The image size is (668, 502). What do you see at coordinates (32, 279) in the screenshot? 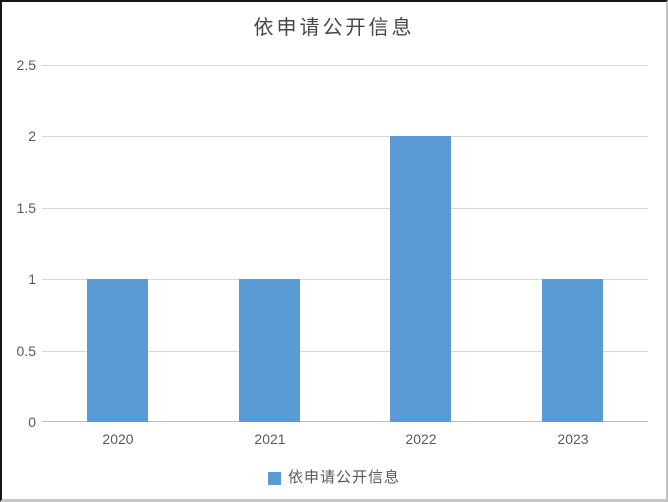
I see `y-axis-tick-label: 1` at bounding box center [32, 279].